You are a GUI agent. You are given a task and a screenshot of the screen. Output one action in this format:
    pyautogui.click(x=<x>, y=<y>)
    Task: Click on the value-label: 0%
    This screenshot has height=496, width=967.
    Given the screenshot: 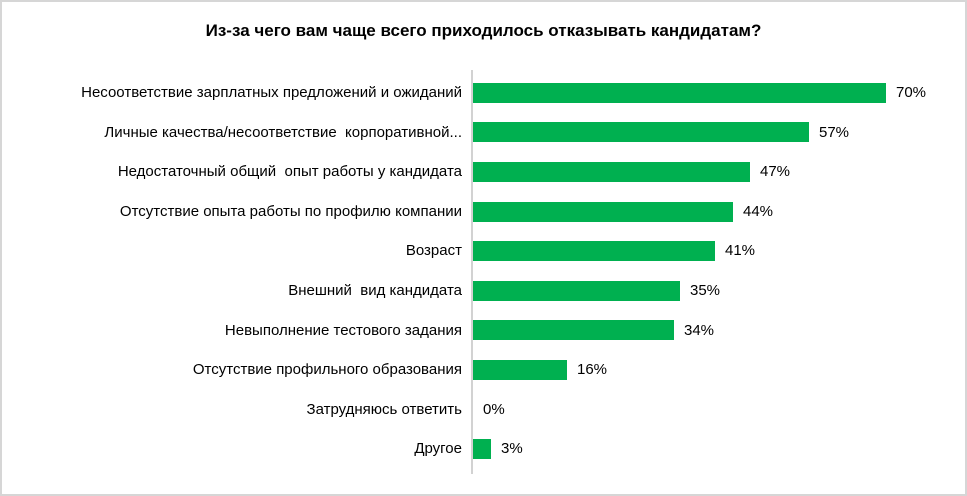 What is the action you would take?
    pyautogui.click(x=494, y=409)
    